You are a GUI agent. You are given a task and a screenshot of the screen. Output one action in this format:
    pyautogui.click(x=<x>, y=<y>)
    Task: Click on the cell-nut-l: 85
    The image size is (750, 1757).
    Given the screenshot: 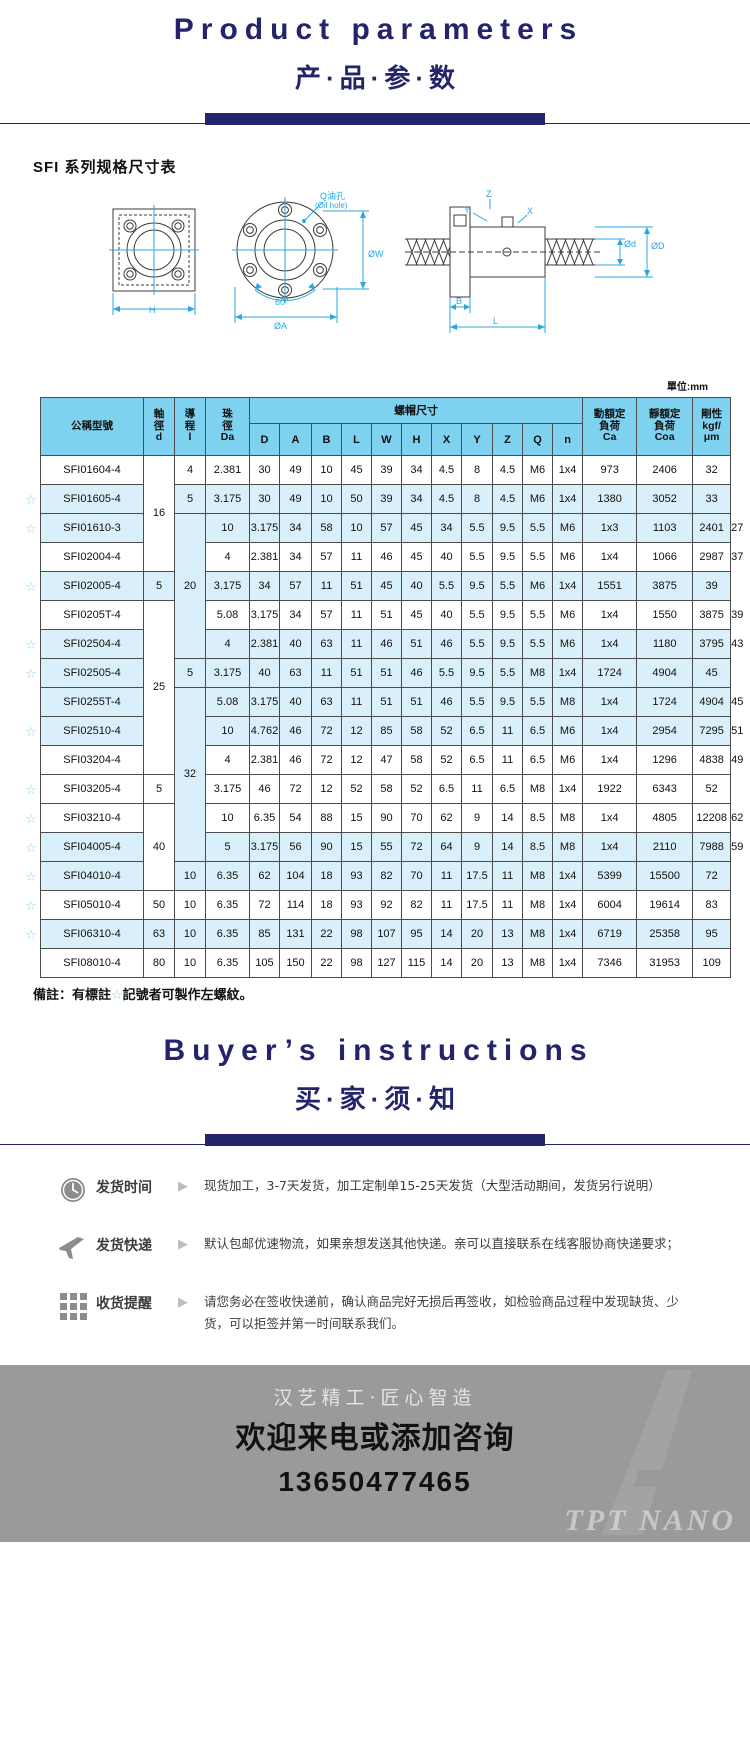 What is the action you would take?
    pyautogui.click(x=386, y=731)
    